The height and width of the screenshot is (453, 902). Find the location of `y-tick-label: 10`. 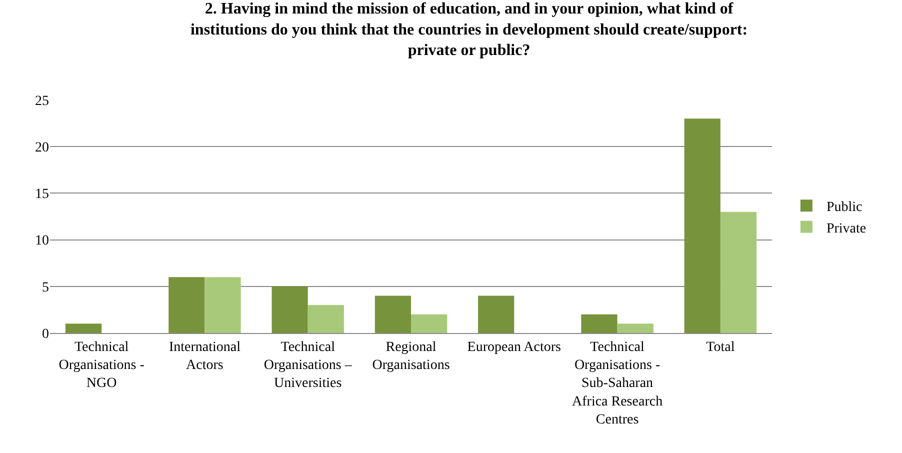

y-tick-label: 10 is located at coordinates (42, 241).